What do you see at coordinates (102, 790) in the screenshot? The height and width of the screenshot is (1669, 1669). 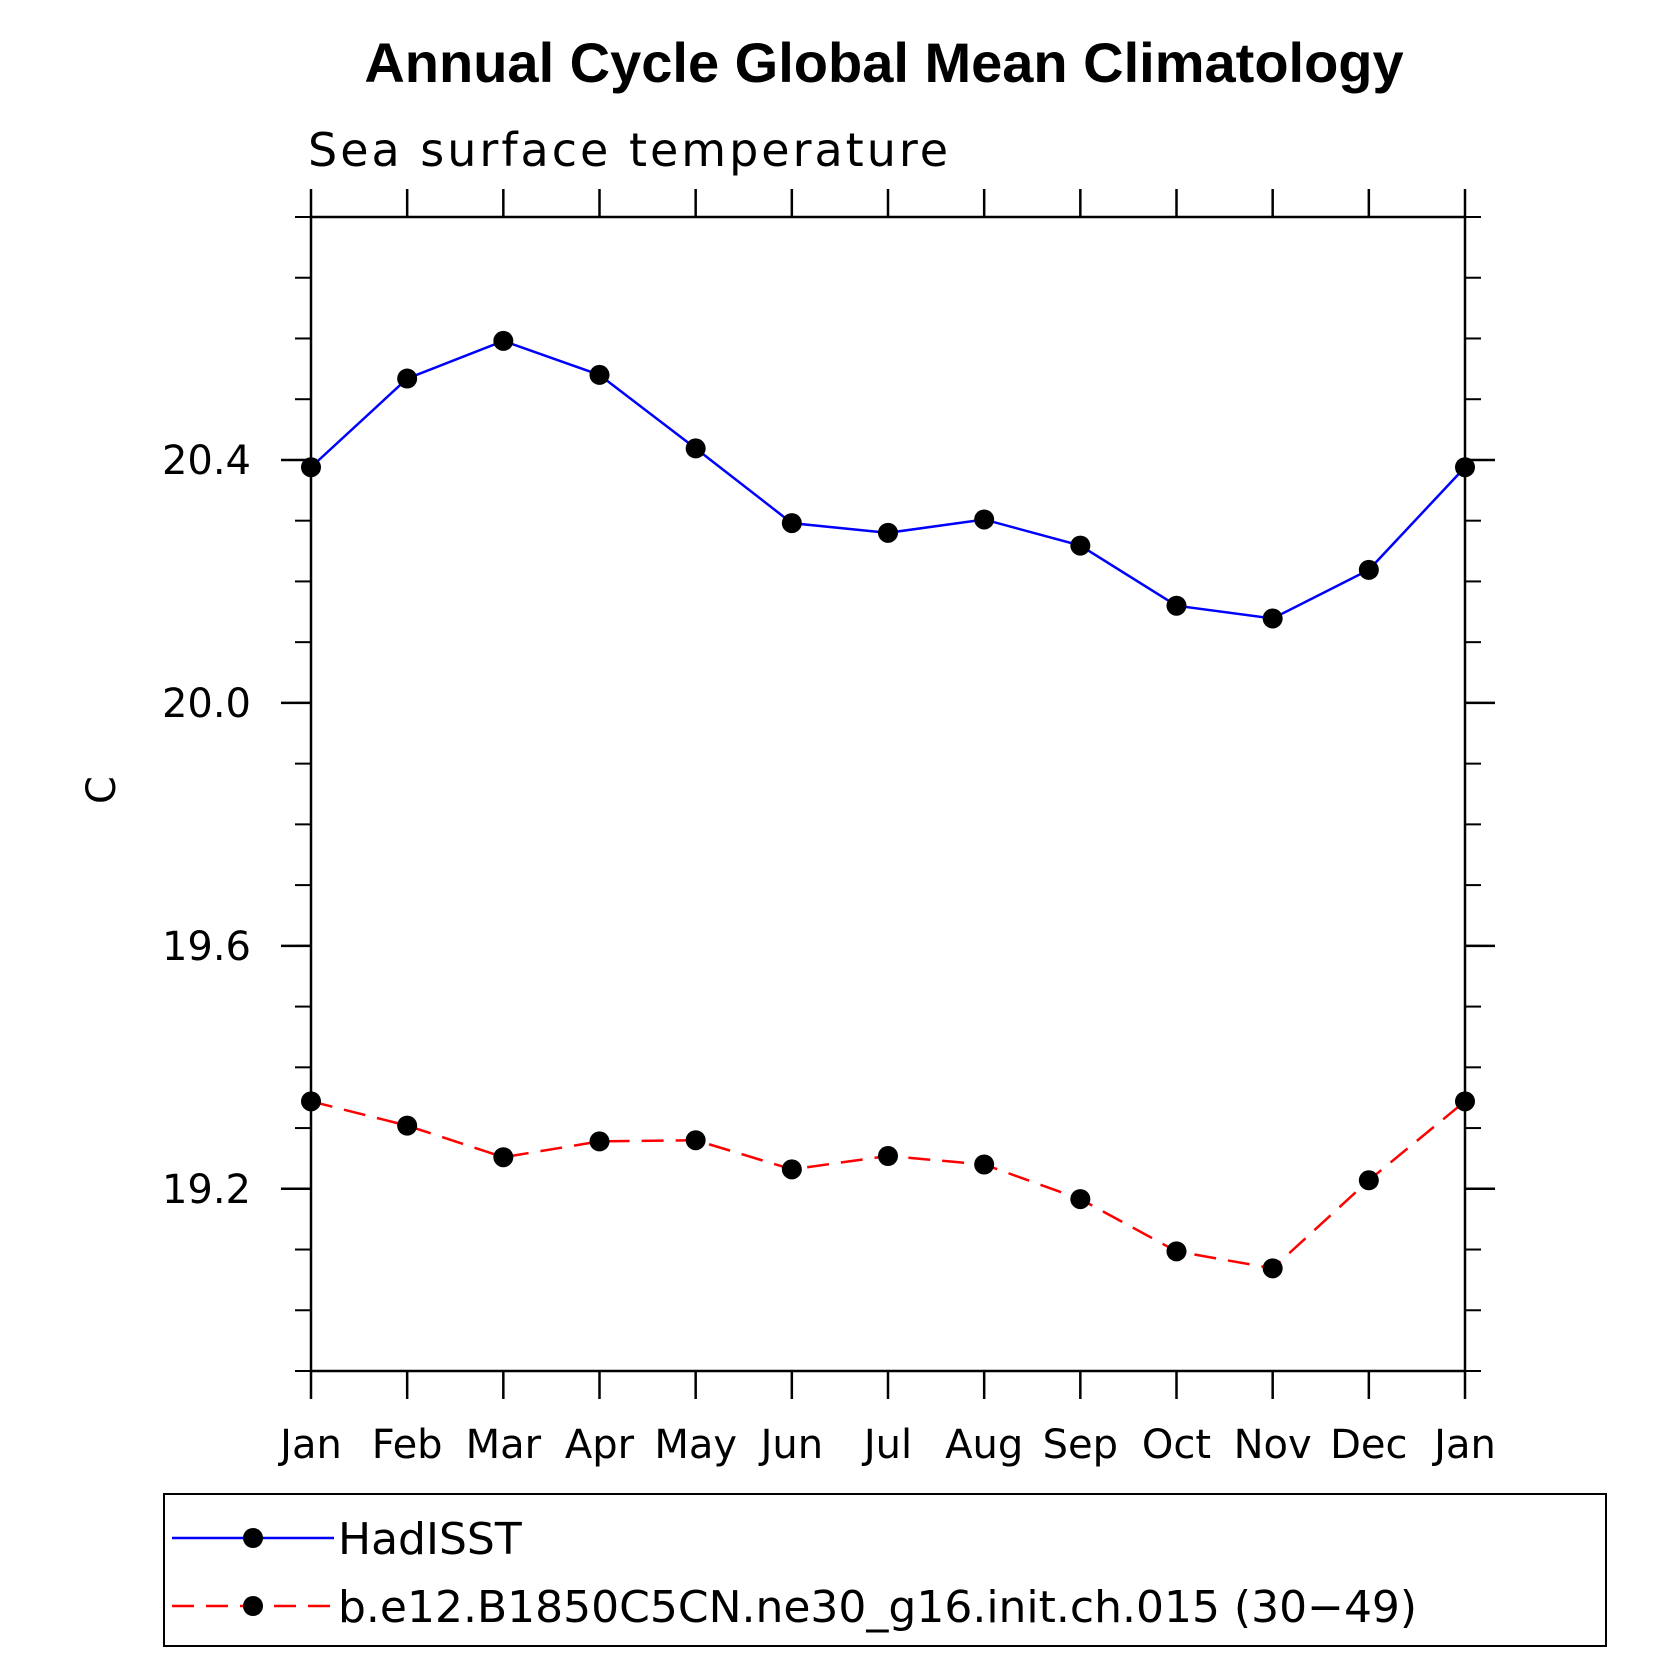 I see `y-axis-label: C` at bounding box center [102, 790].